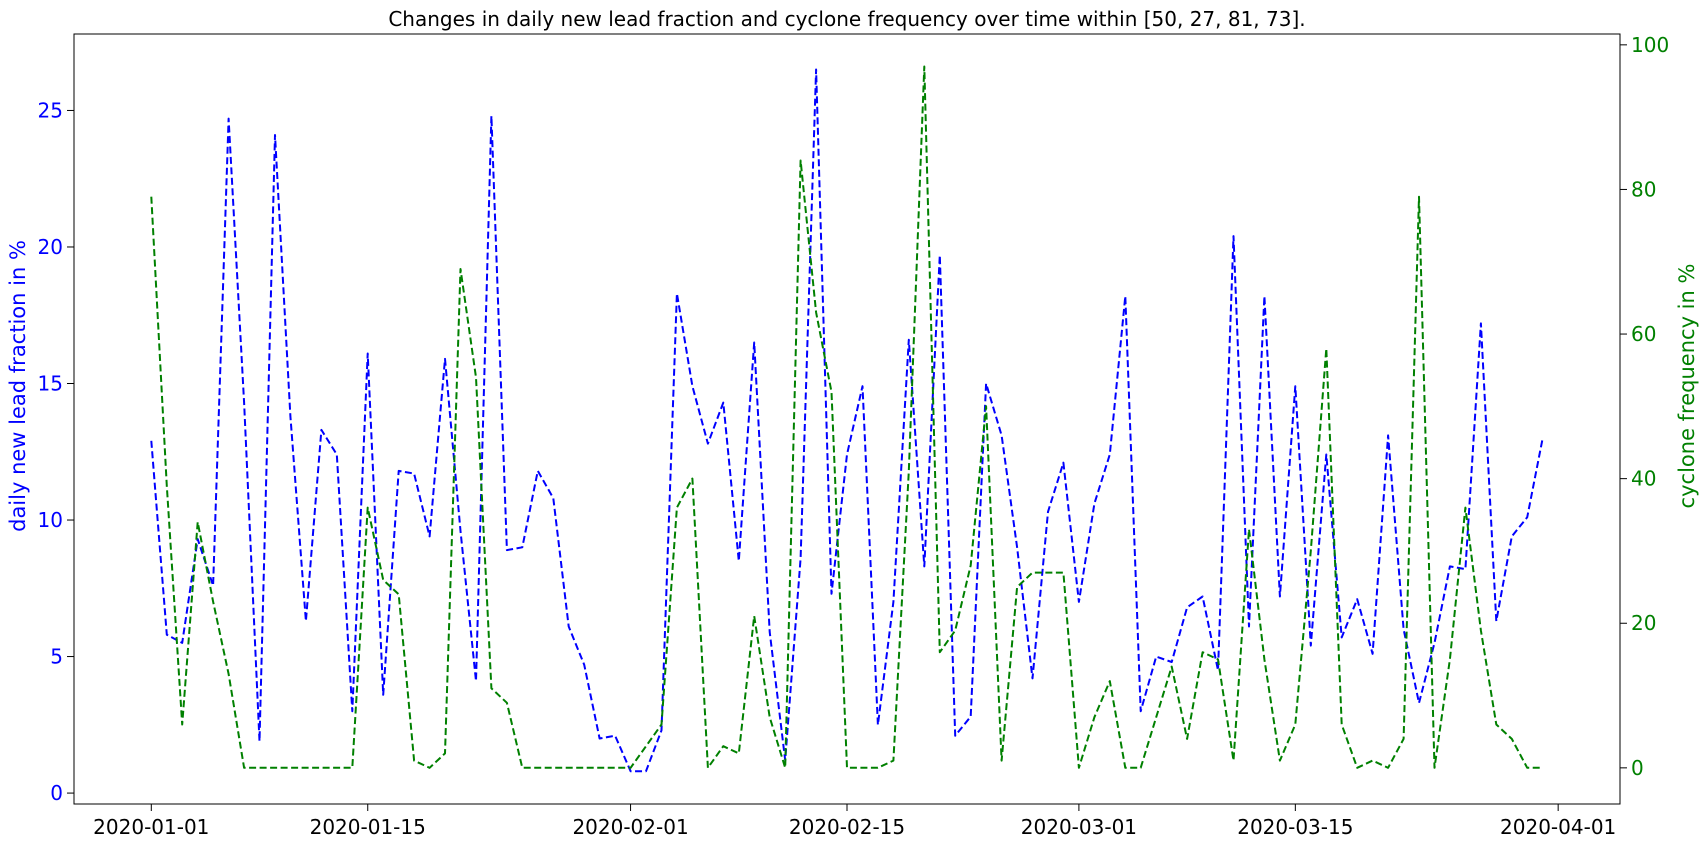 This screenshot has height=844, width=1706. What do you see at coordinates (56, 793) in the screenshot?
I see `left-axis-tick-label: 0` at bounding box center [56, 793].